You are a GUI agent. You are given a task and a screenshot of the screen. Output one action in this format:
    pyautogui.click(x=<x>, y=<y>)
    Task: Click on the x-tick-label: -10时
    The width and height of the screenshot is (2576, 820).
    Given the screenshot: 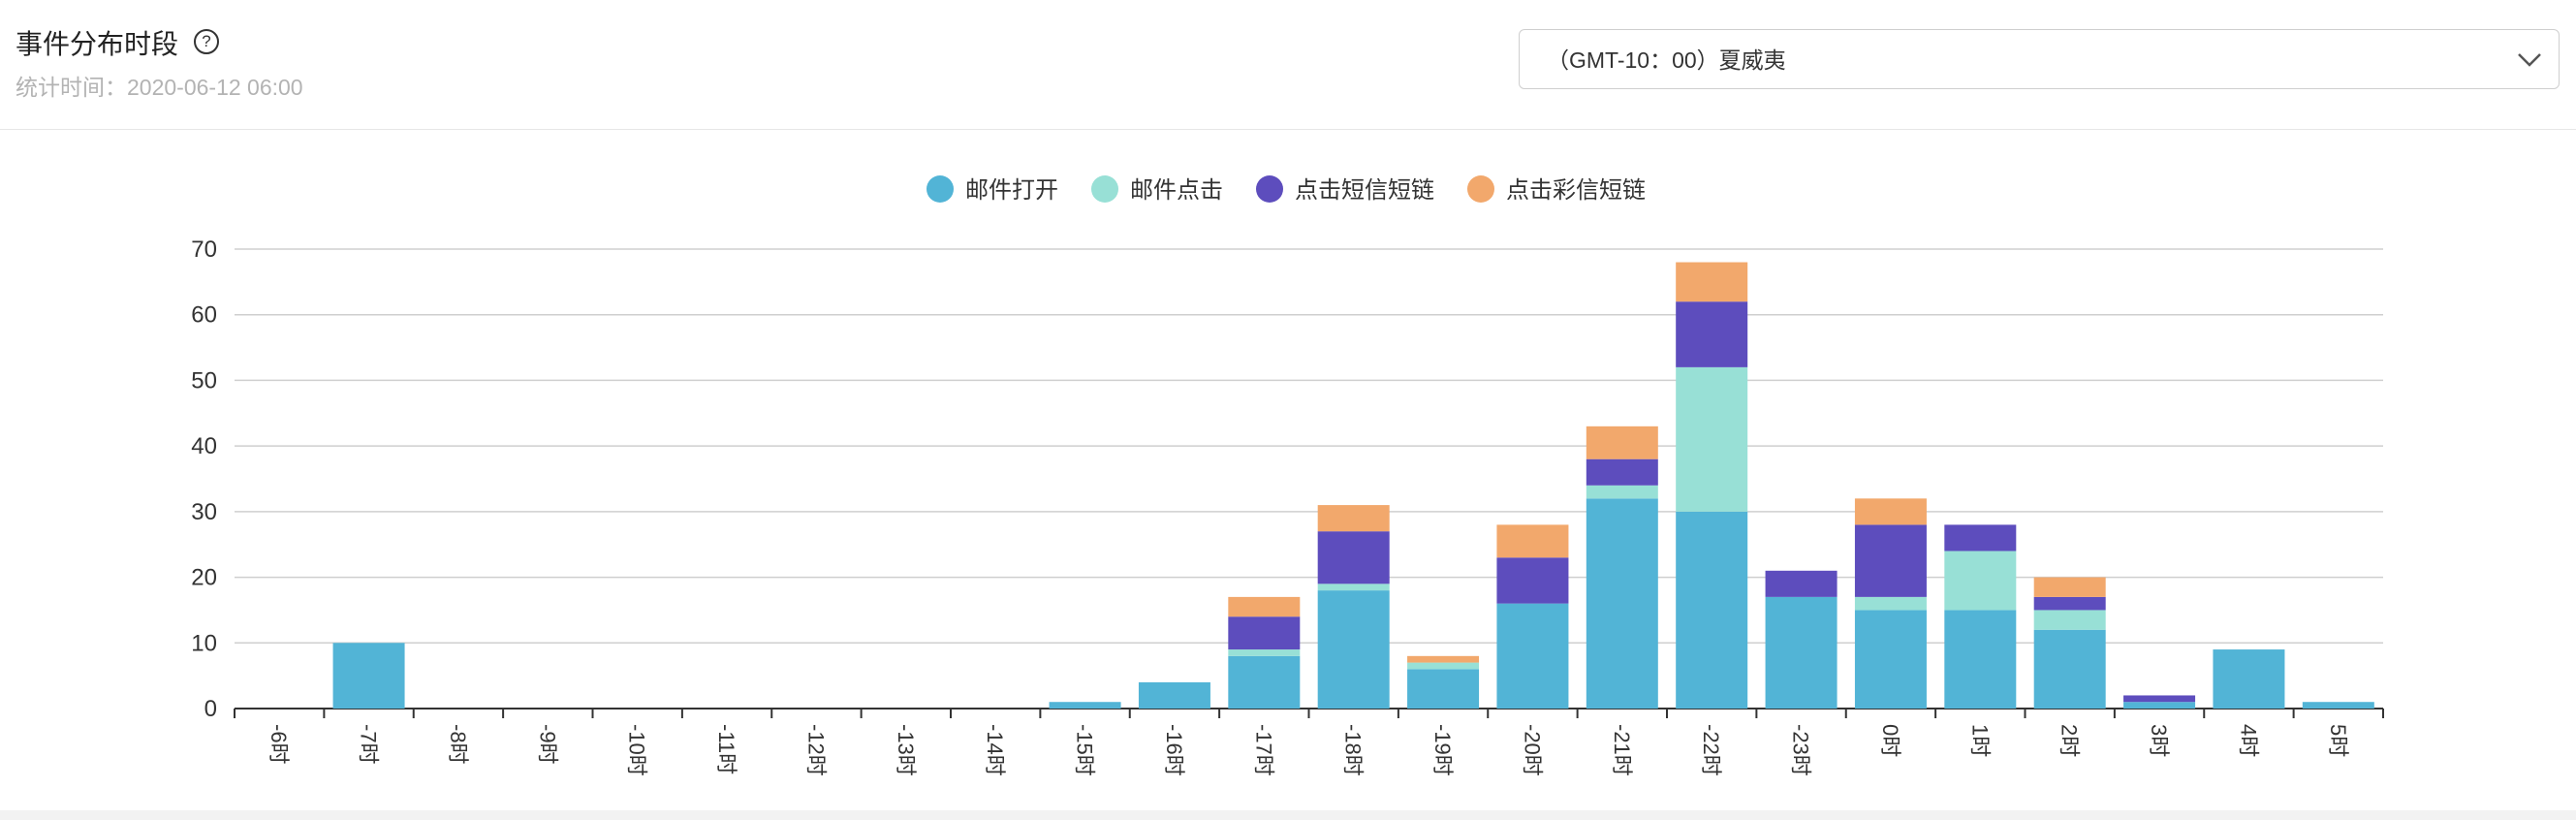 What is the action you would take?
    pyautogui.click(x=637, y=750)
    